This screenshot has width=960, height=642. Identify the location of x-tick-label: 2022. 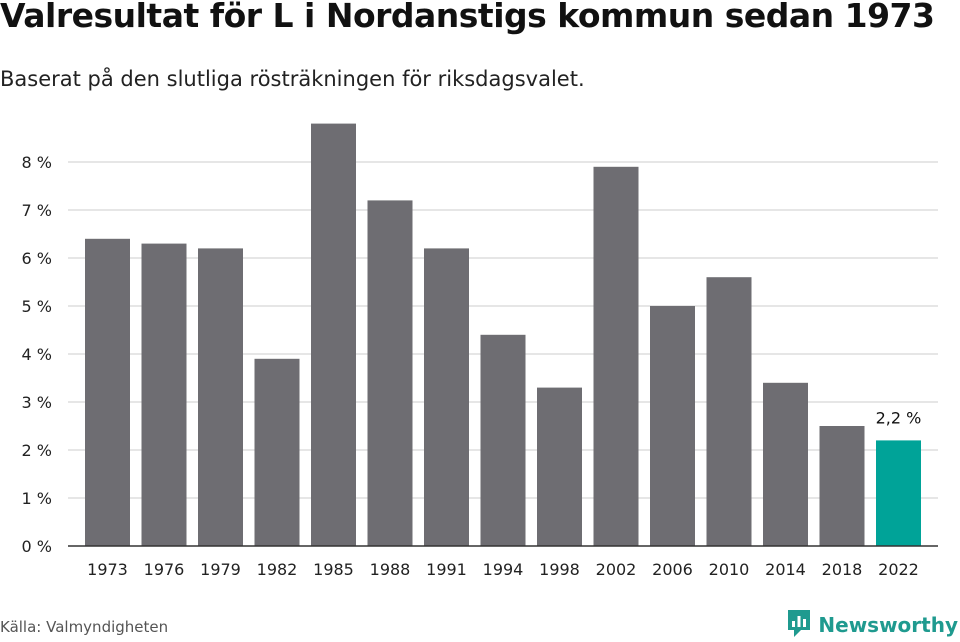
(898, 569).